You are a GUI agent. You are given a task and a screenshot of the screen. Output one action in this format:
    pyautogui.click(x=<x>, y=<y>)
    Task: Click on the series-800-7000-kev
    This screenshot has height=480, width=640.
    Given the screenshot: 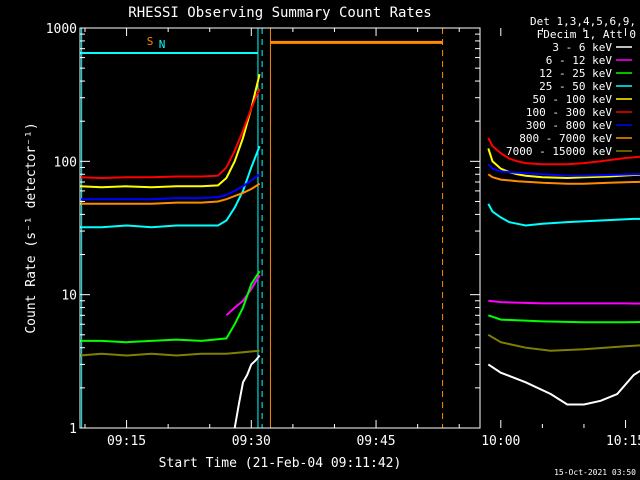 What is the action you would take?
    pyautogui.click(x=360, y=189)
    